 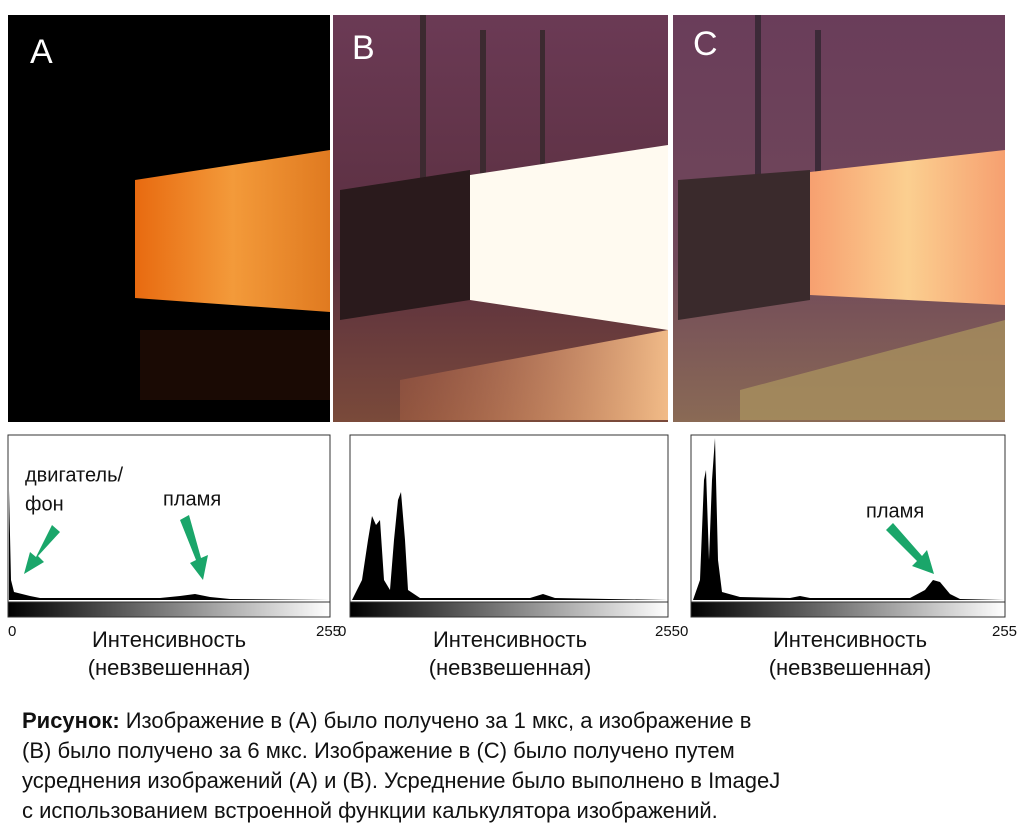 I want to click on histogram-a, so click(x=169, y=526).